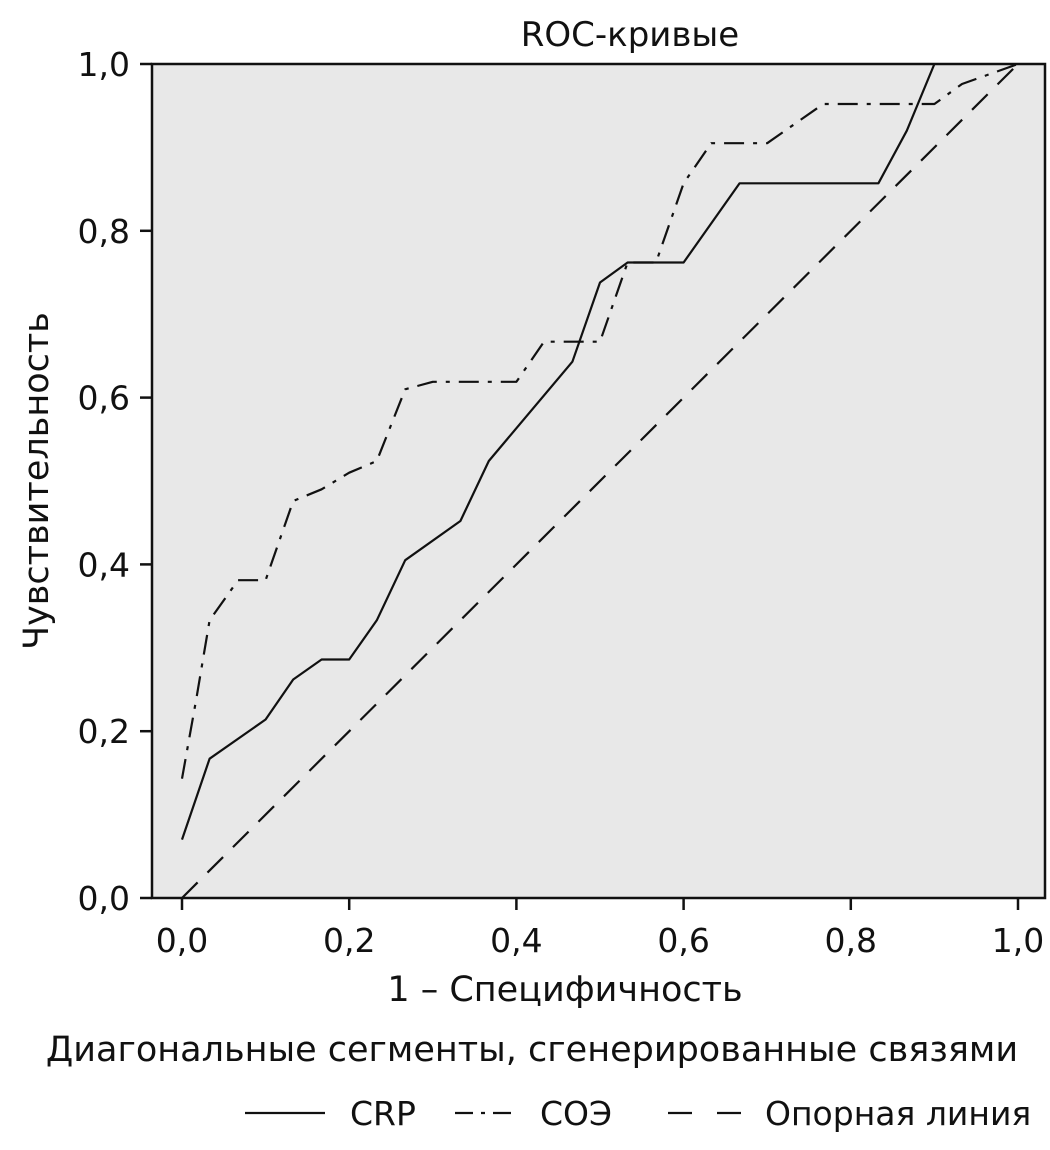  Describe the element at coordinates (115, 481) in the screenshot. I see `y-axis: 0,0 0,2 0,4 0,6 0,8 1,0` at that location.